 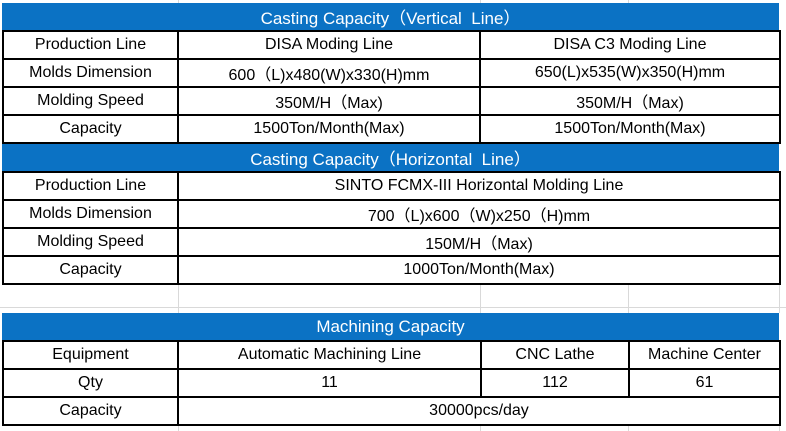 I want to click on cell-value: 650(L)x535(W)x350(H)mm, so click(x=630, y=73).